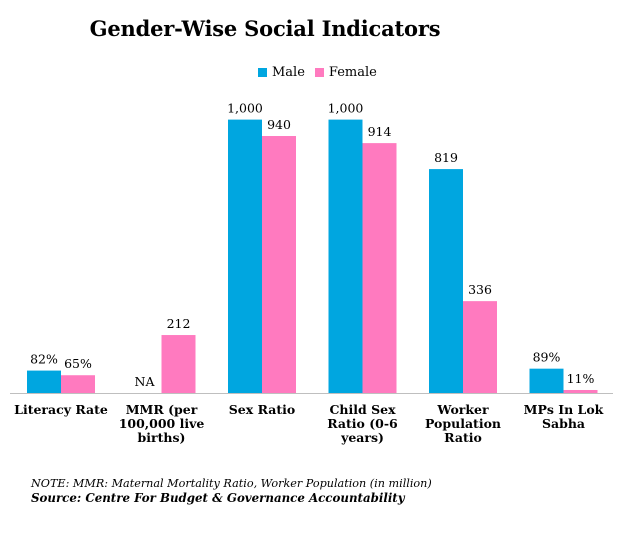  Describe the element at coordinates (581, 378) in the screenshot. I see `data-label-female-5: 11%` at that location.